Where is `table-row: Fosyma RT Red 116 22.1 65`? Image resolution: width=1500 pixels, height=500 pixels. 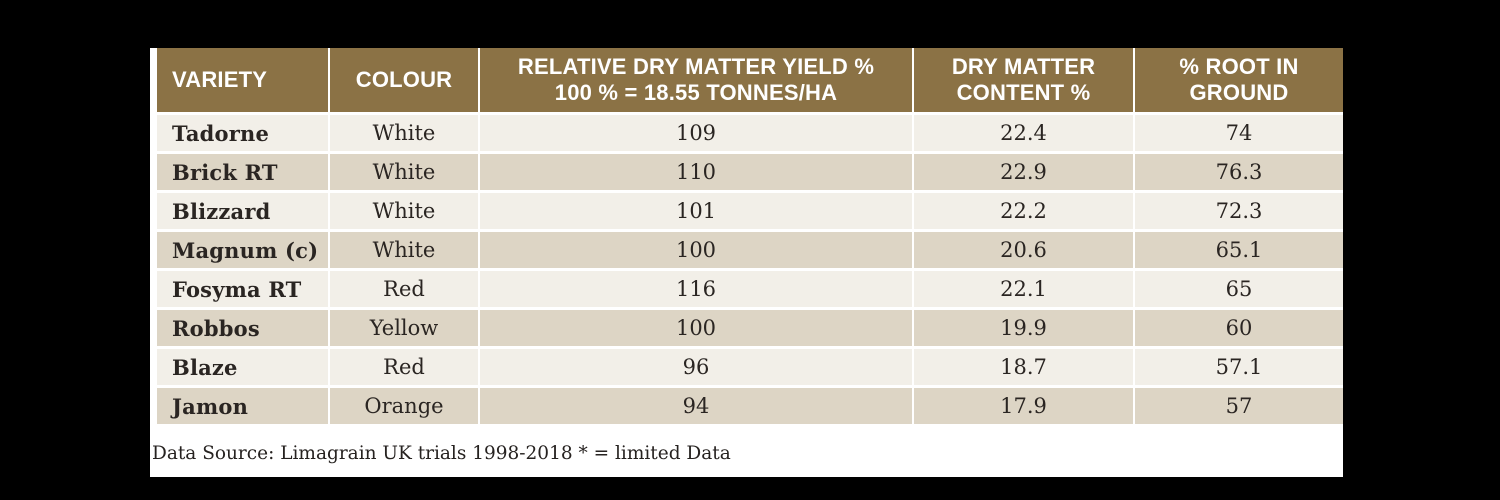
table-row: Fosyma RT Red 116 22.1 65 is located at coordinates (750, 289).